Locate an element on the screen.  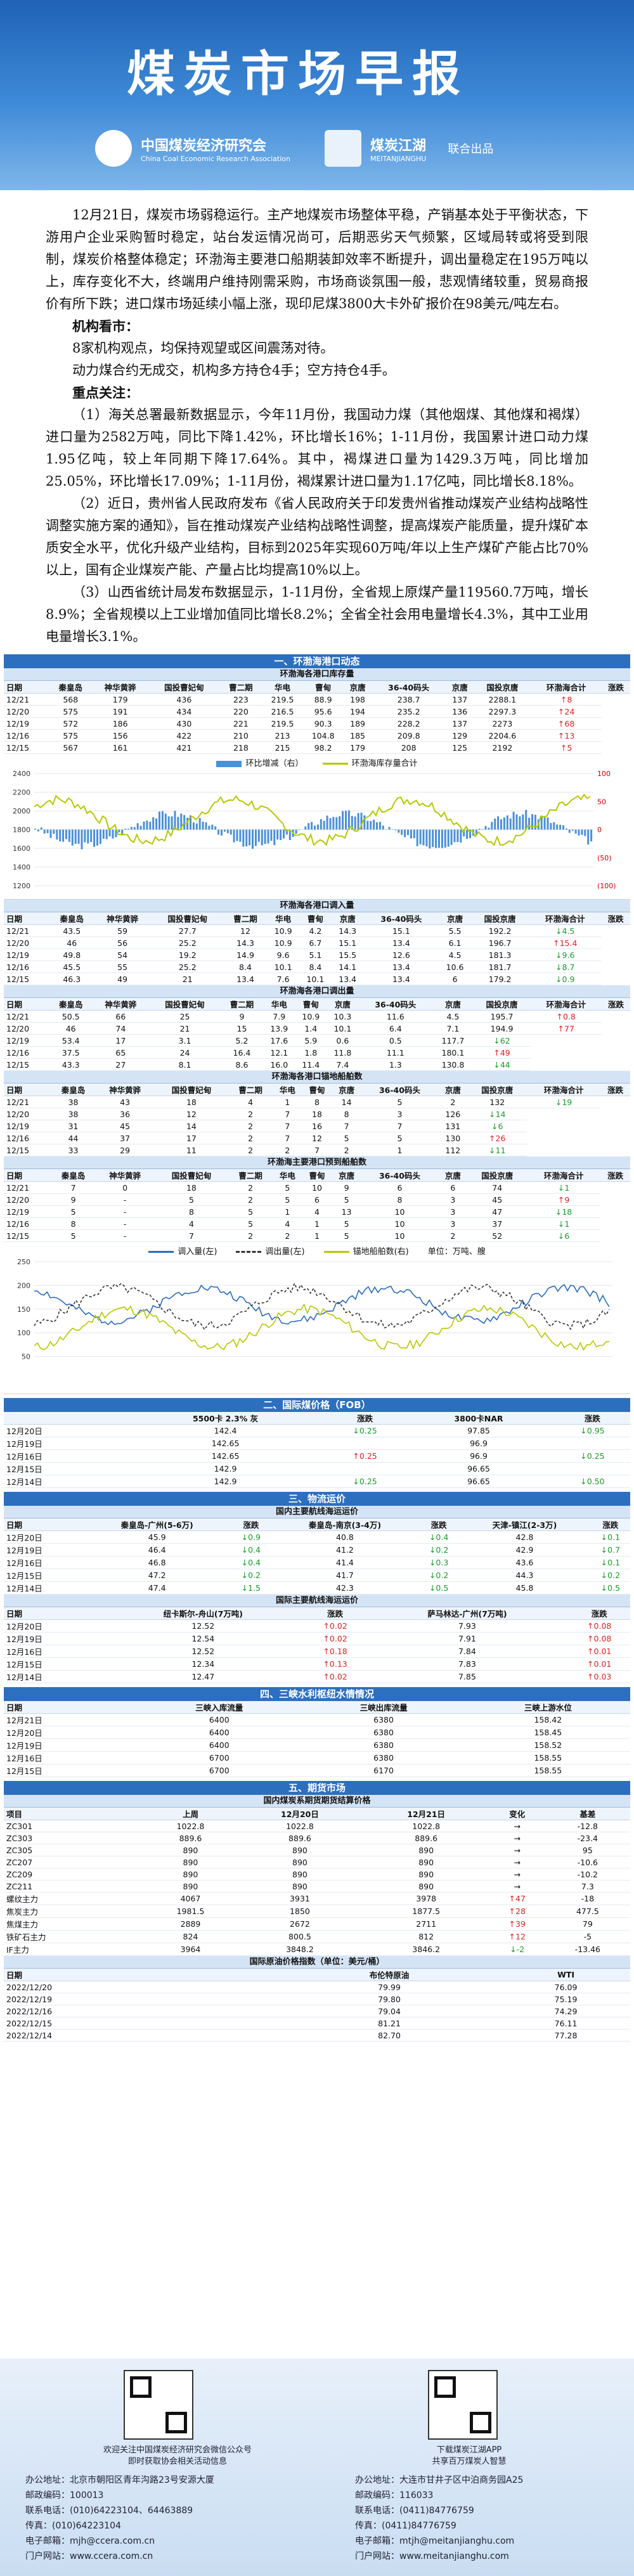
table-row: 12/19 53.4 17 3.1 5.2 17.6 5.9 0.6 0.5 117.7 ↓62 is located at coordinates (317, 1040).